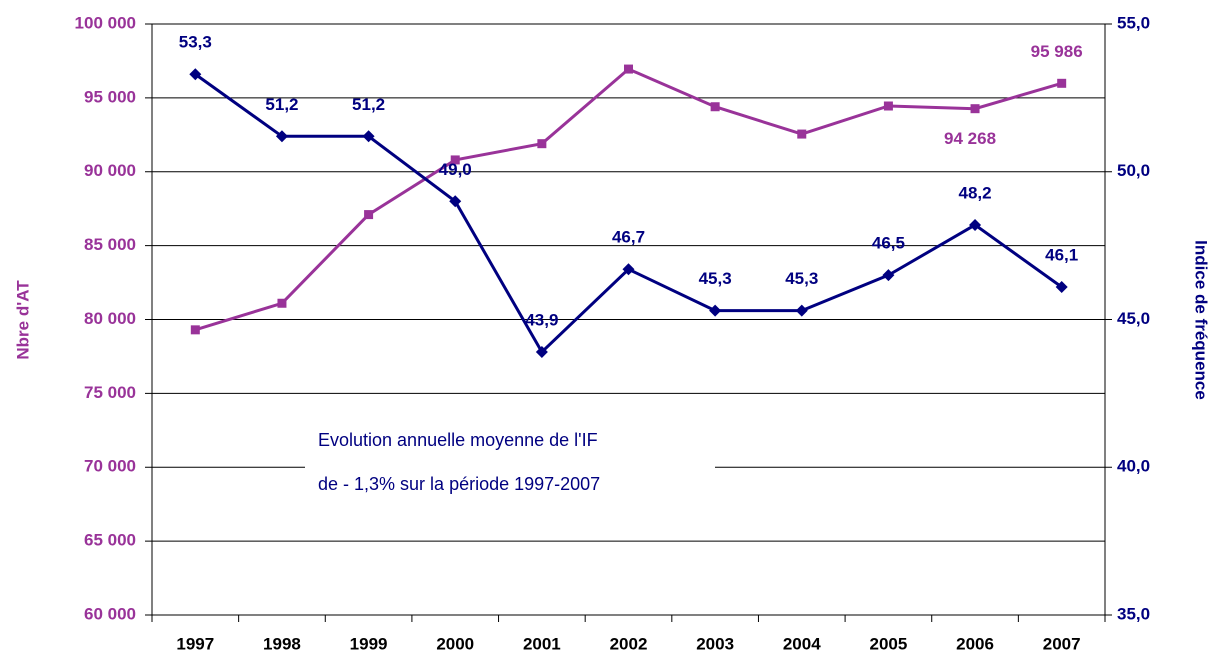 The height and width of the screenshot is (659, 1220). I want to click on x-tick-label: 2004, so click(802, 643).